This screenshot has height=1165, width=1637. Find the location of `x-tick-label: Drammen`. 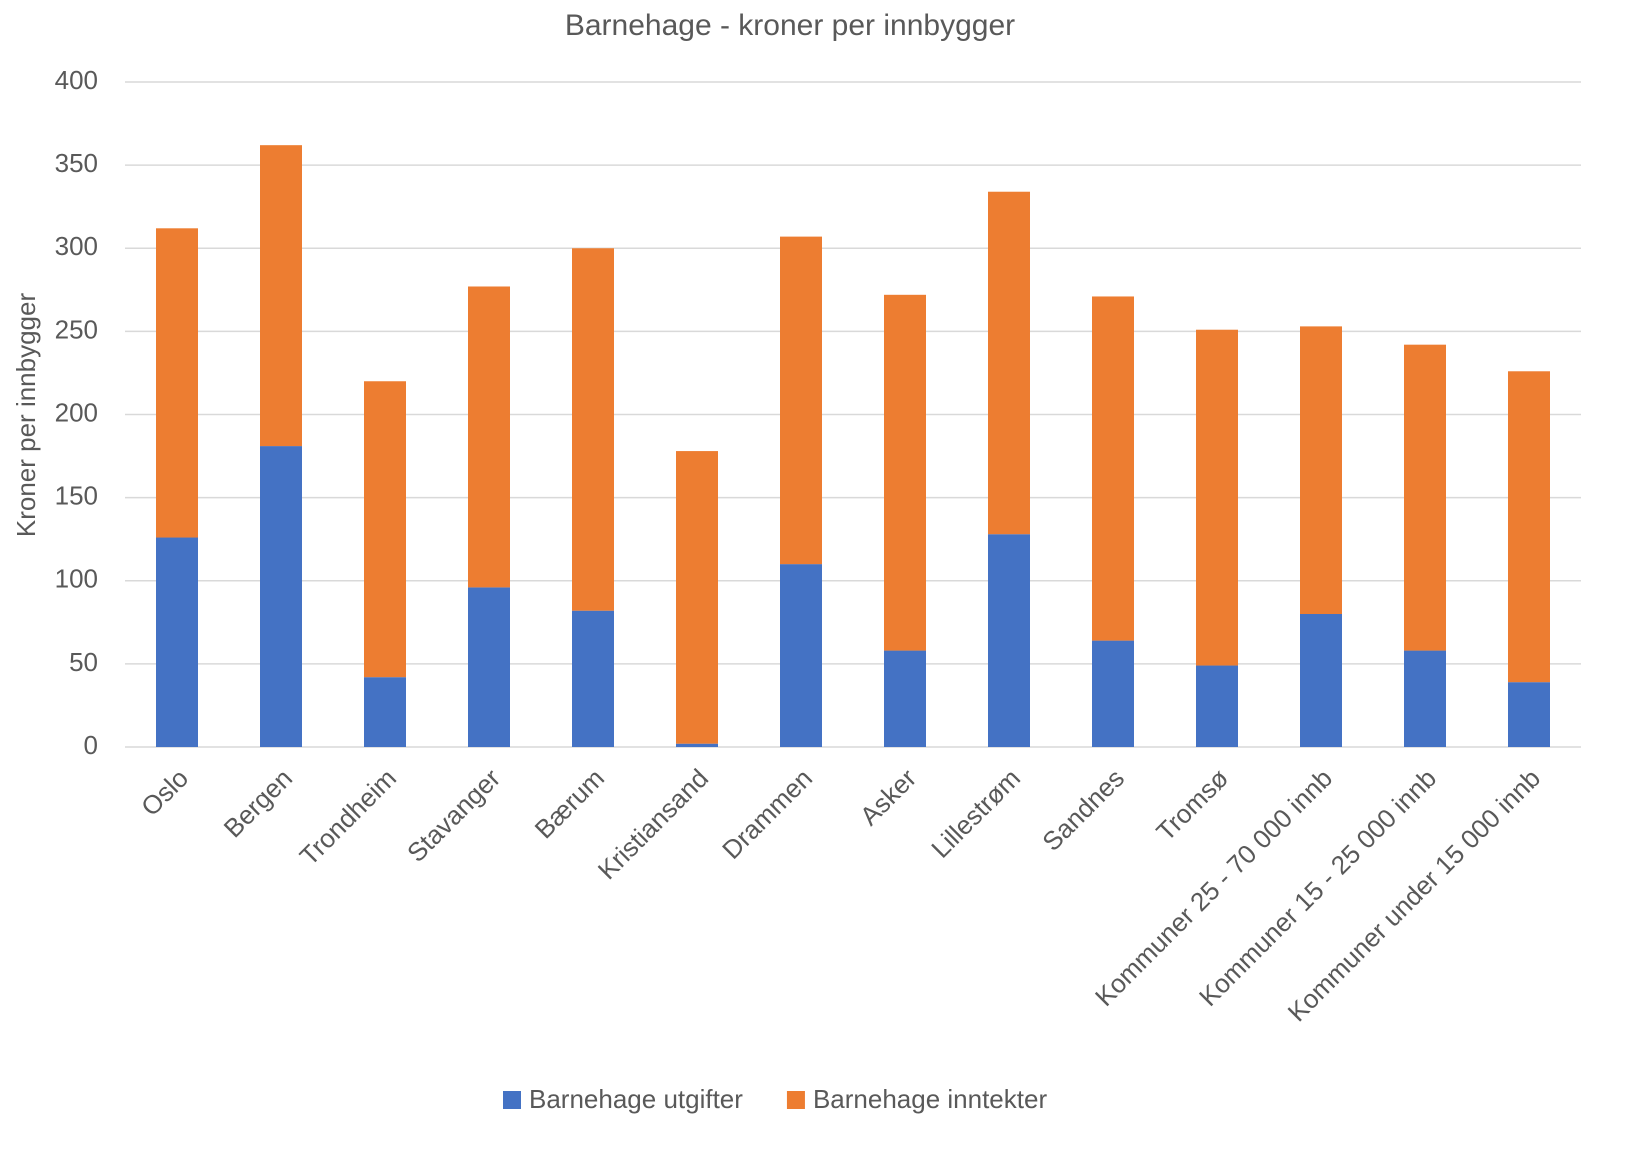

x-tick-label: Drammen is located at coordinates (767, 814).